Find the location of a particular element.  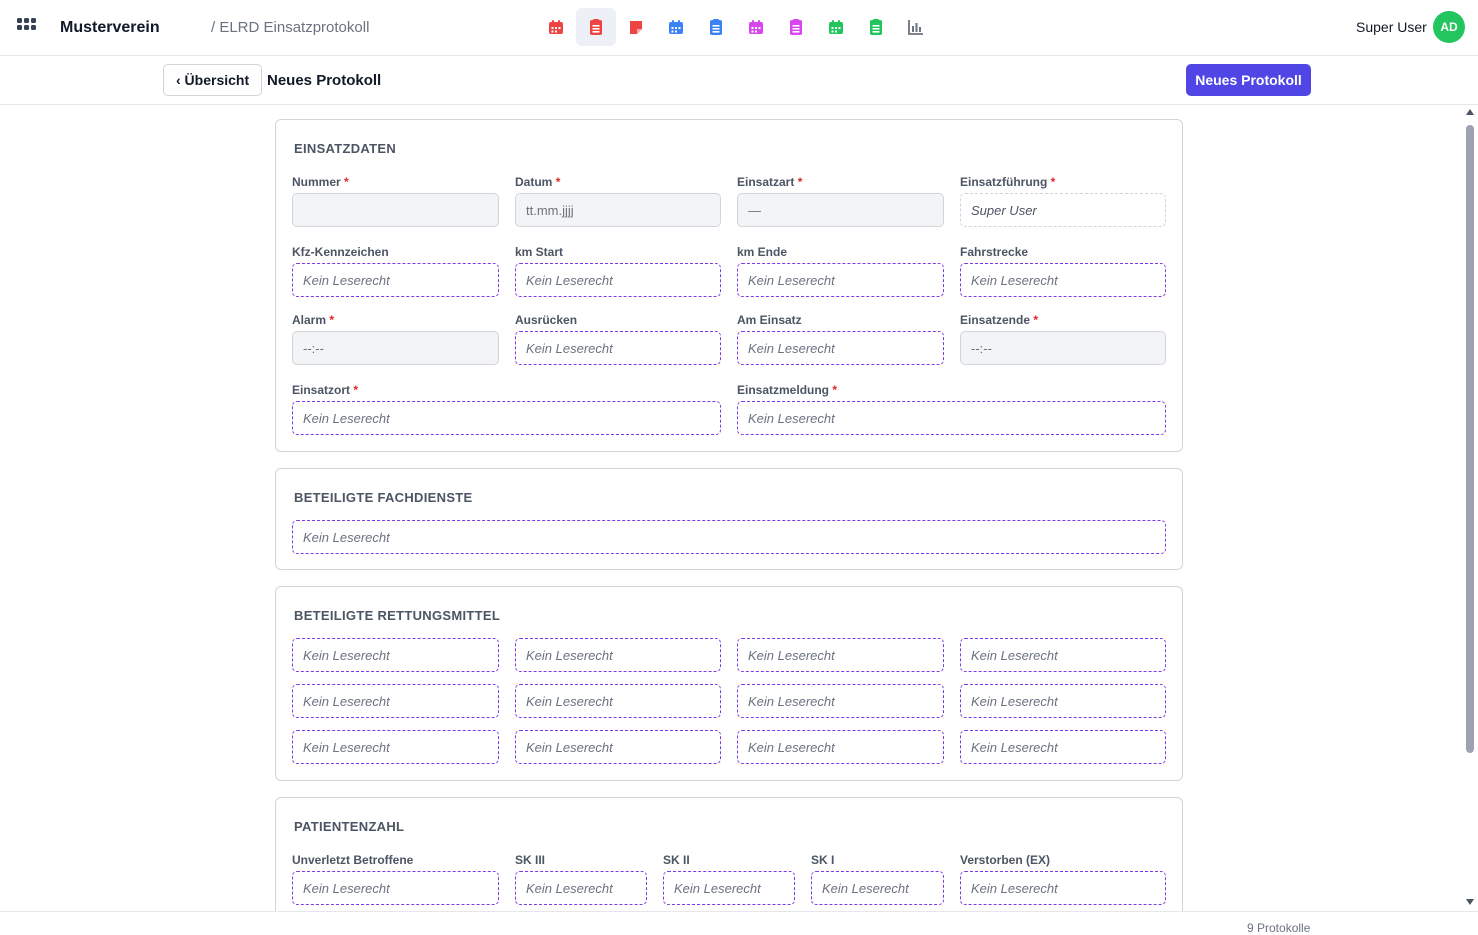

app-pink-calendar is located at coordinates (756, 27).